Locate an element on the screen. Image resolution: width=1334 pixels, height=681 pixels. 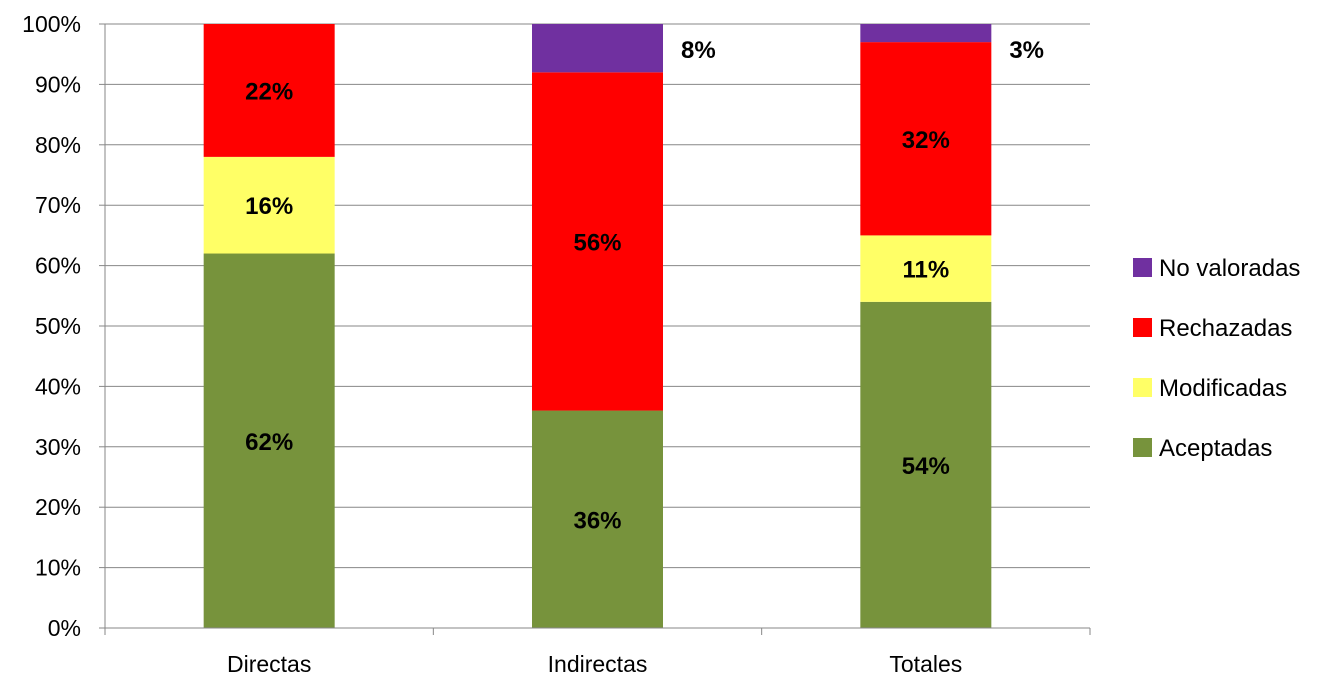
y-tick-label: 90% is located at coordinates (58, 84).